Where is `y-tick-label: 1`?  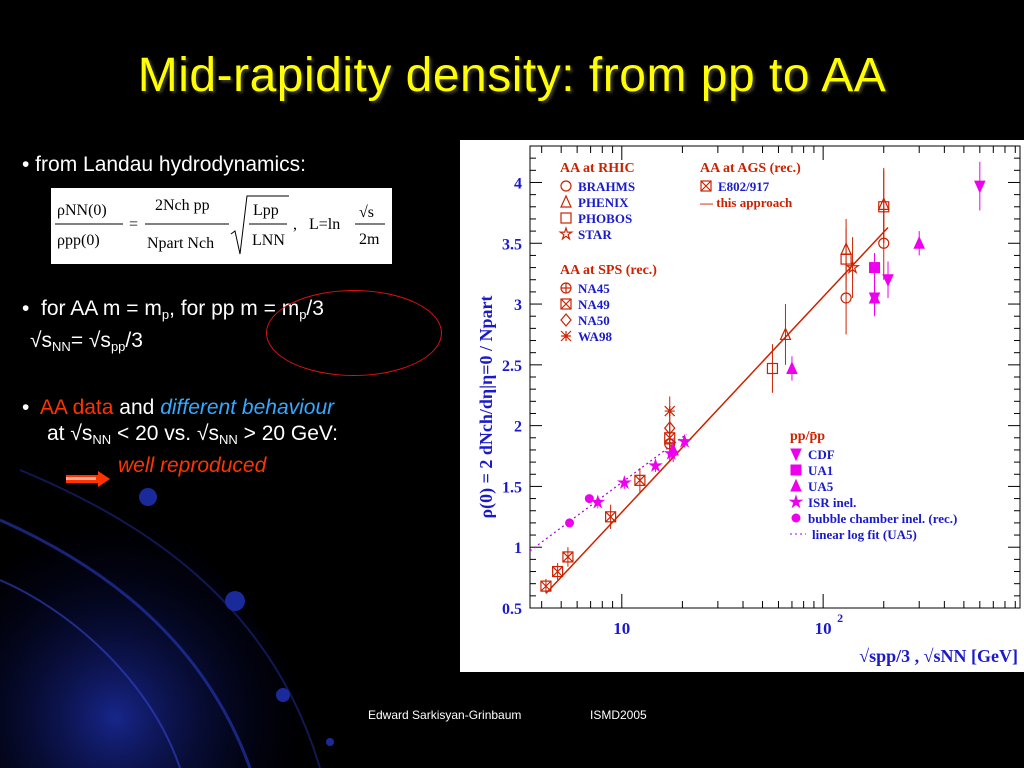 y-tick-label: 1 is located at coordinates (518, 548).